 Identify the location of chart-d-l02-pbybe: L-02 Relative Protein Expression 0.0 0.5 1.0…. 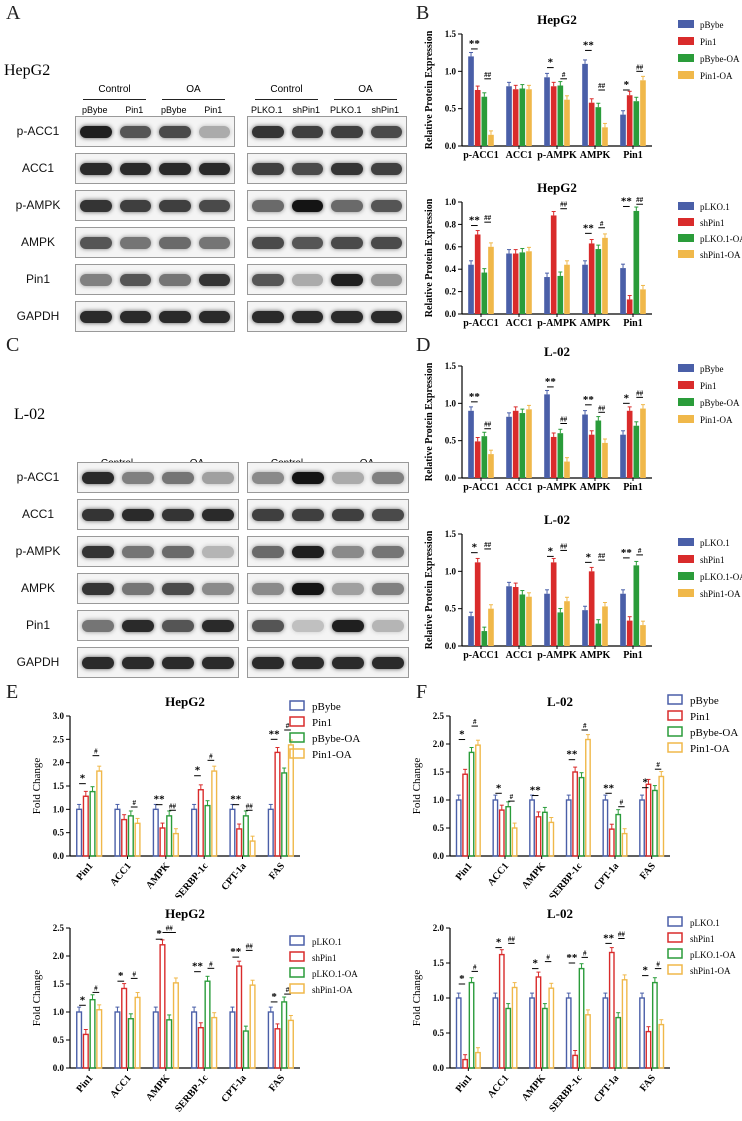
(582, 418).